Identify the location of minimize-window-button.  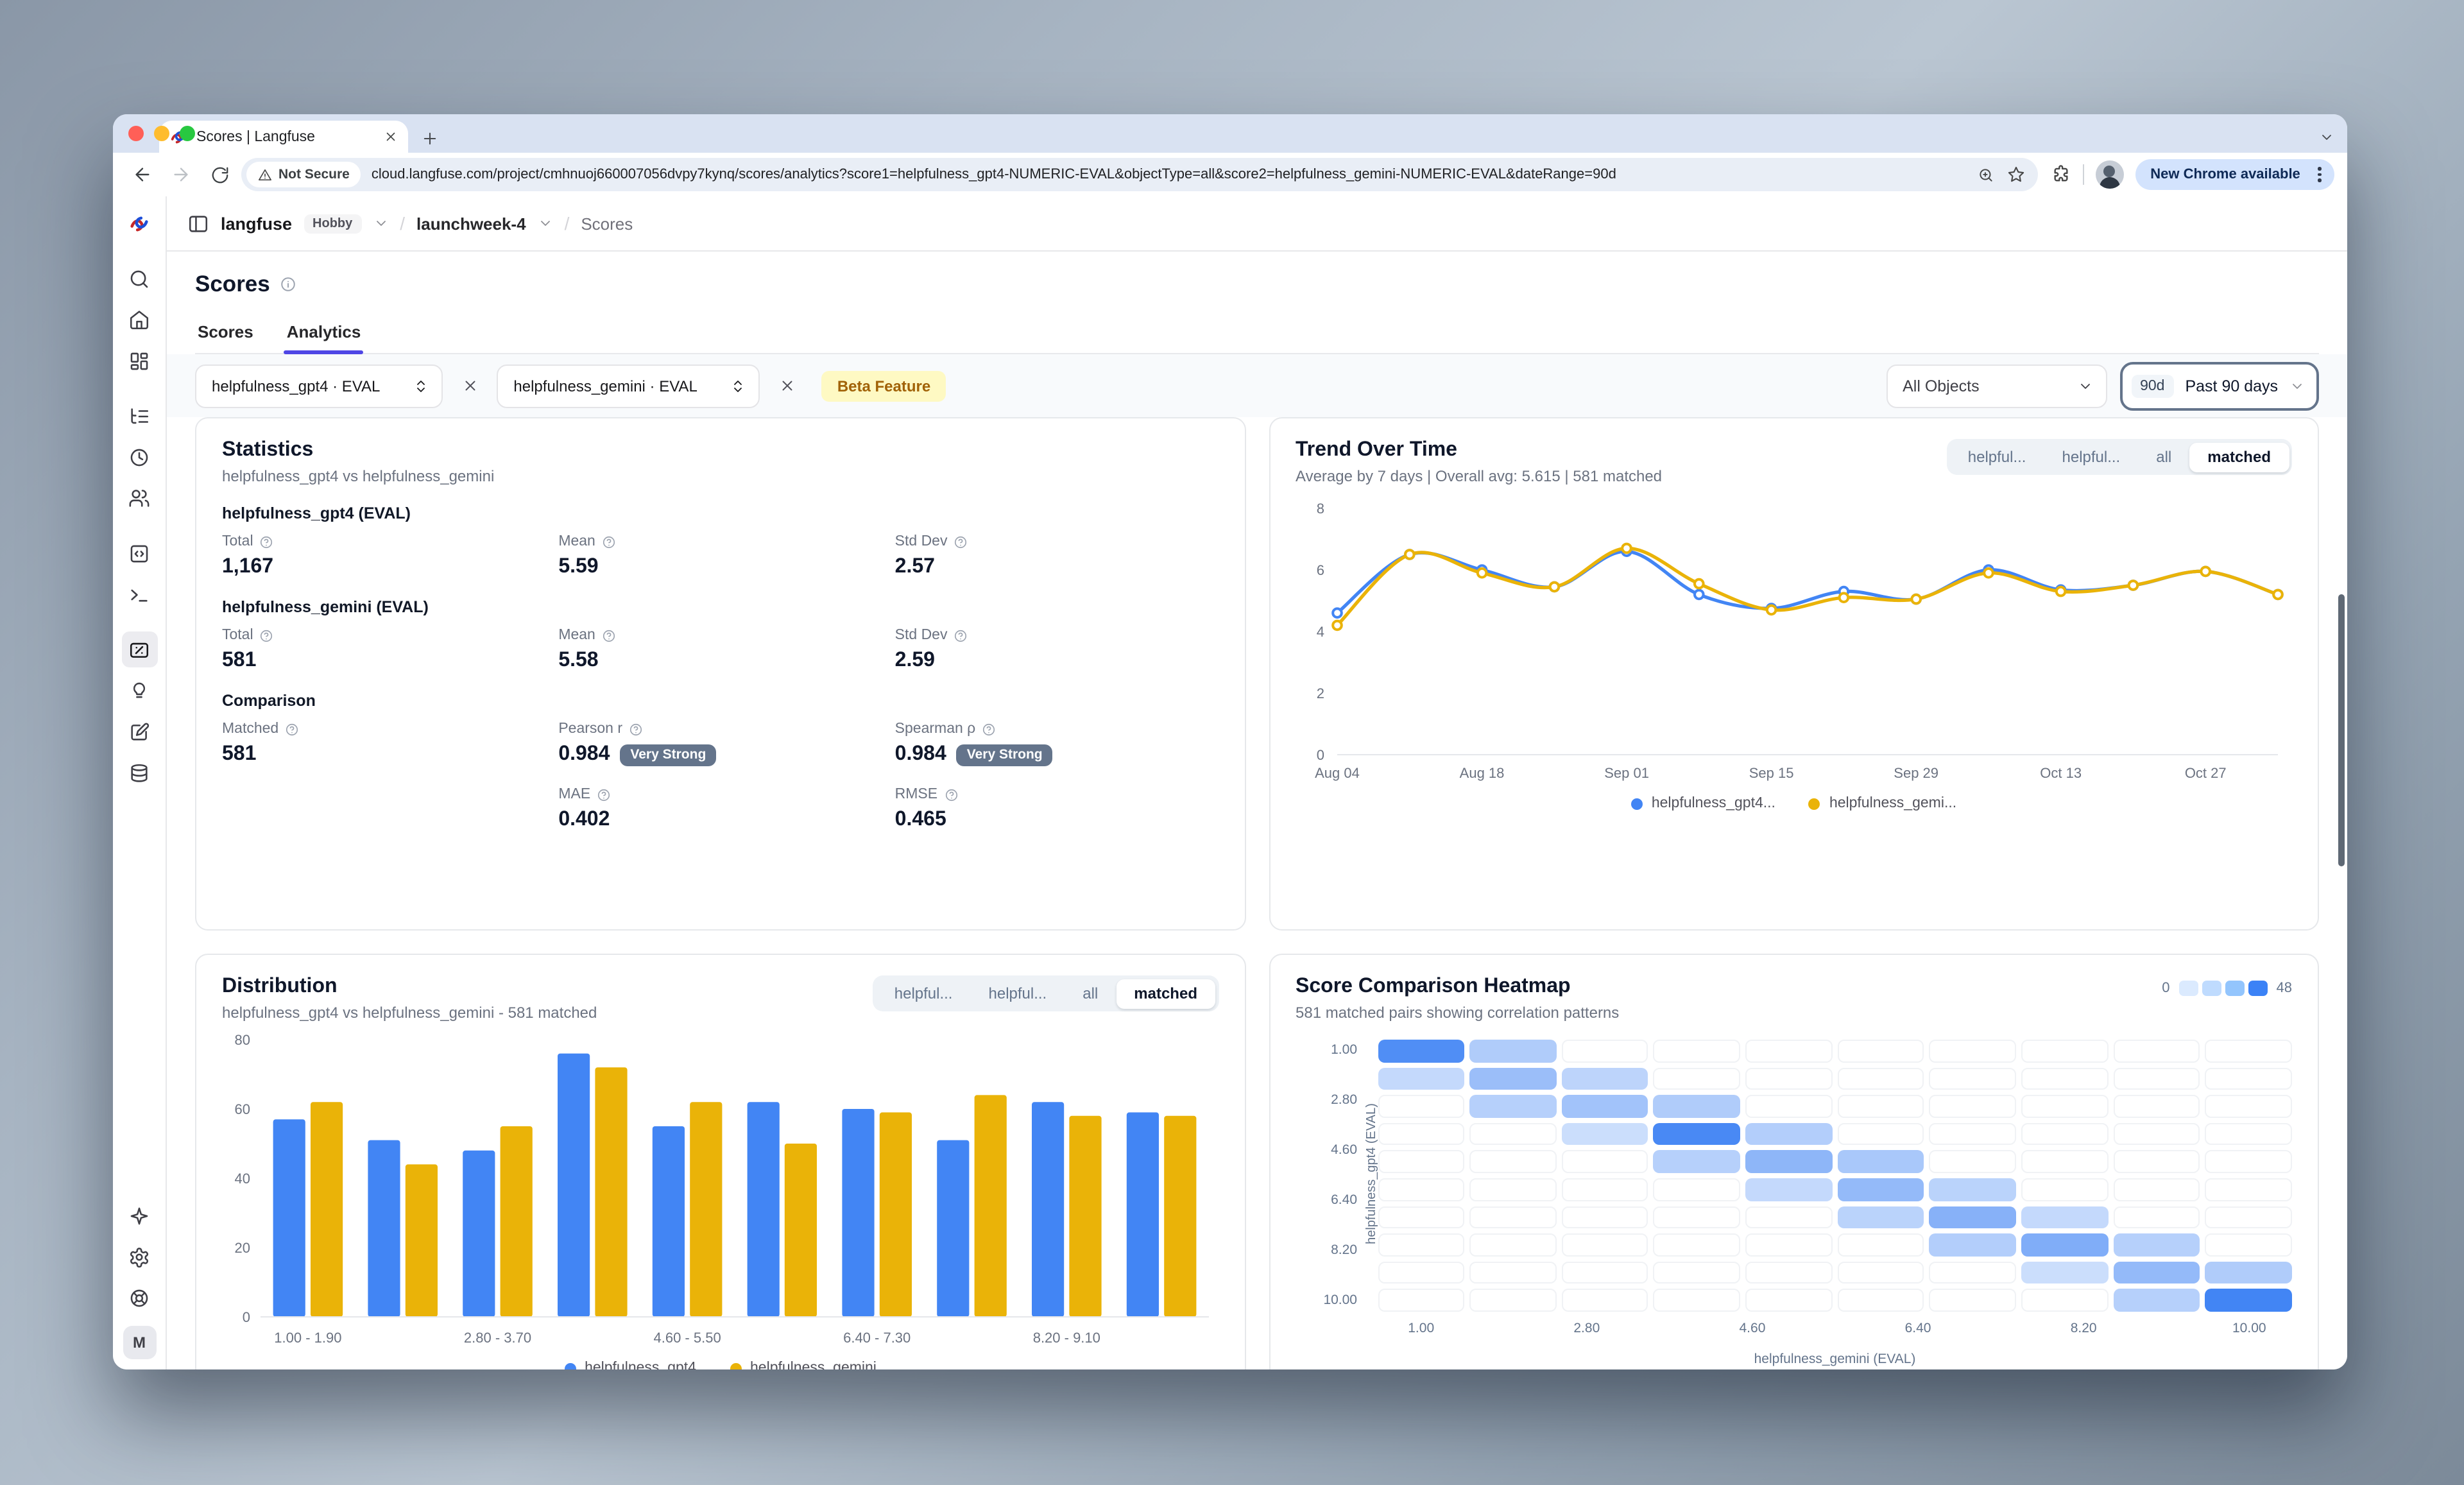
(162, 133).